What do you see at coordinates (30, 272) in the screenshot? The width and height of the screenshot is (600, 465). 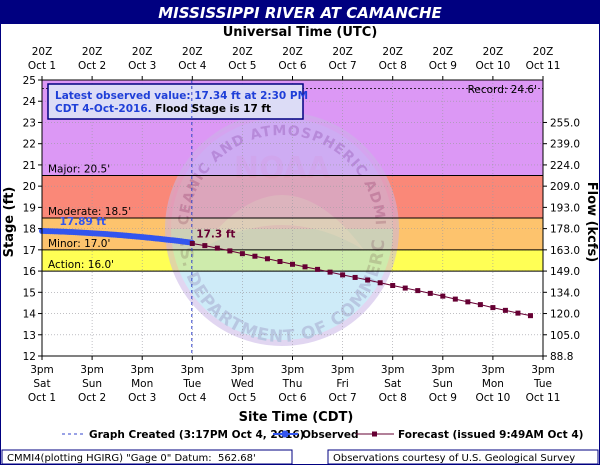 I see `left-tick-label: 16` at bounding box center [30, 272].